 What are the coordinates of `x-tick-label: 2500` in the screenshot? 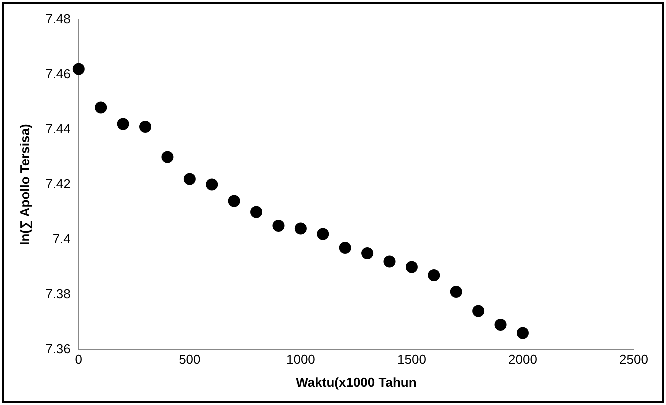 It's located at (634, 360).